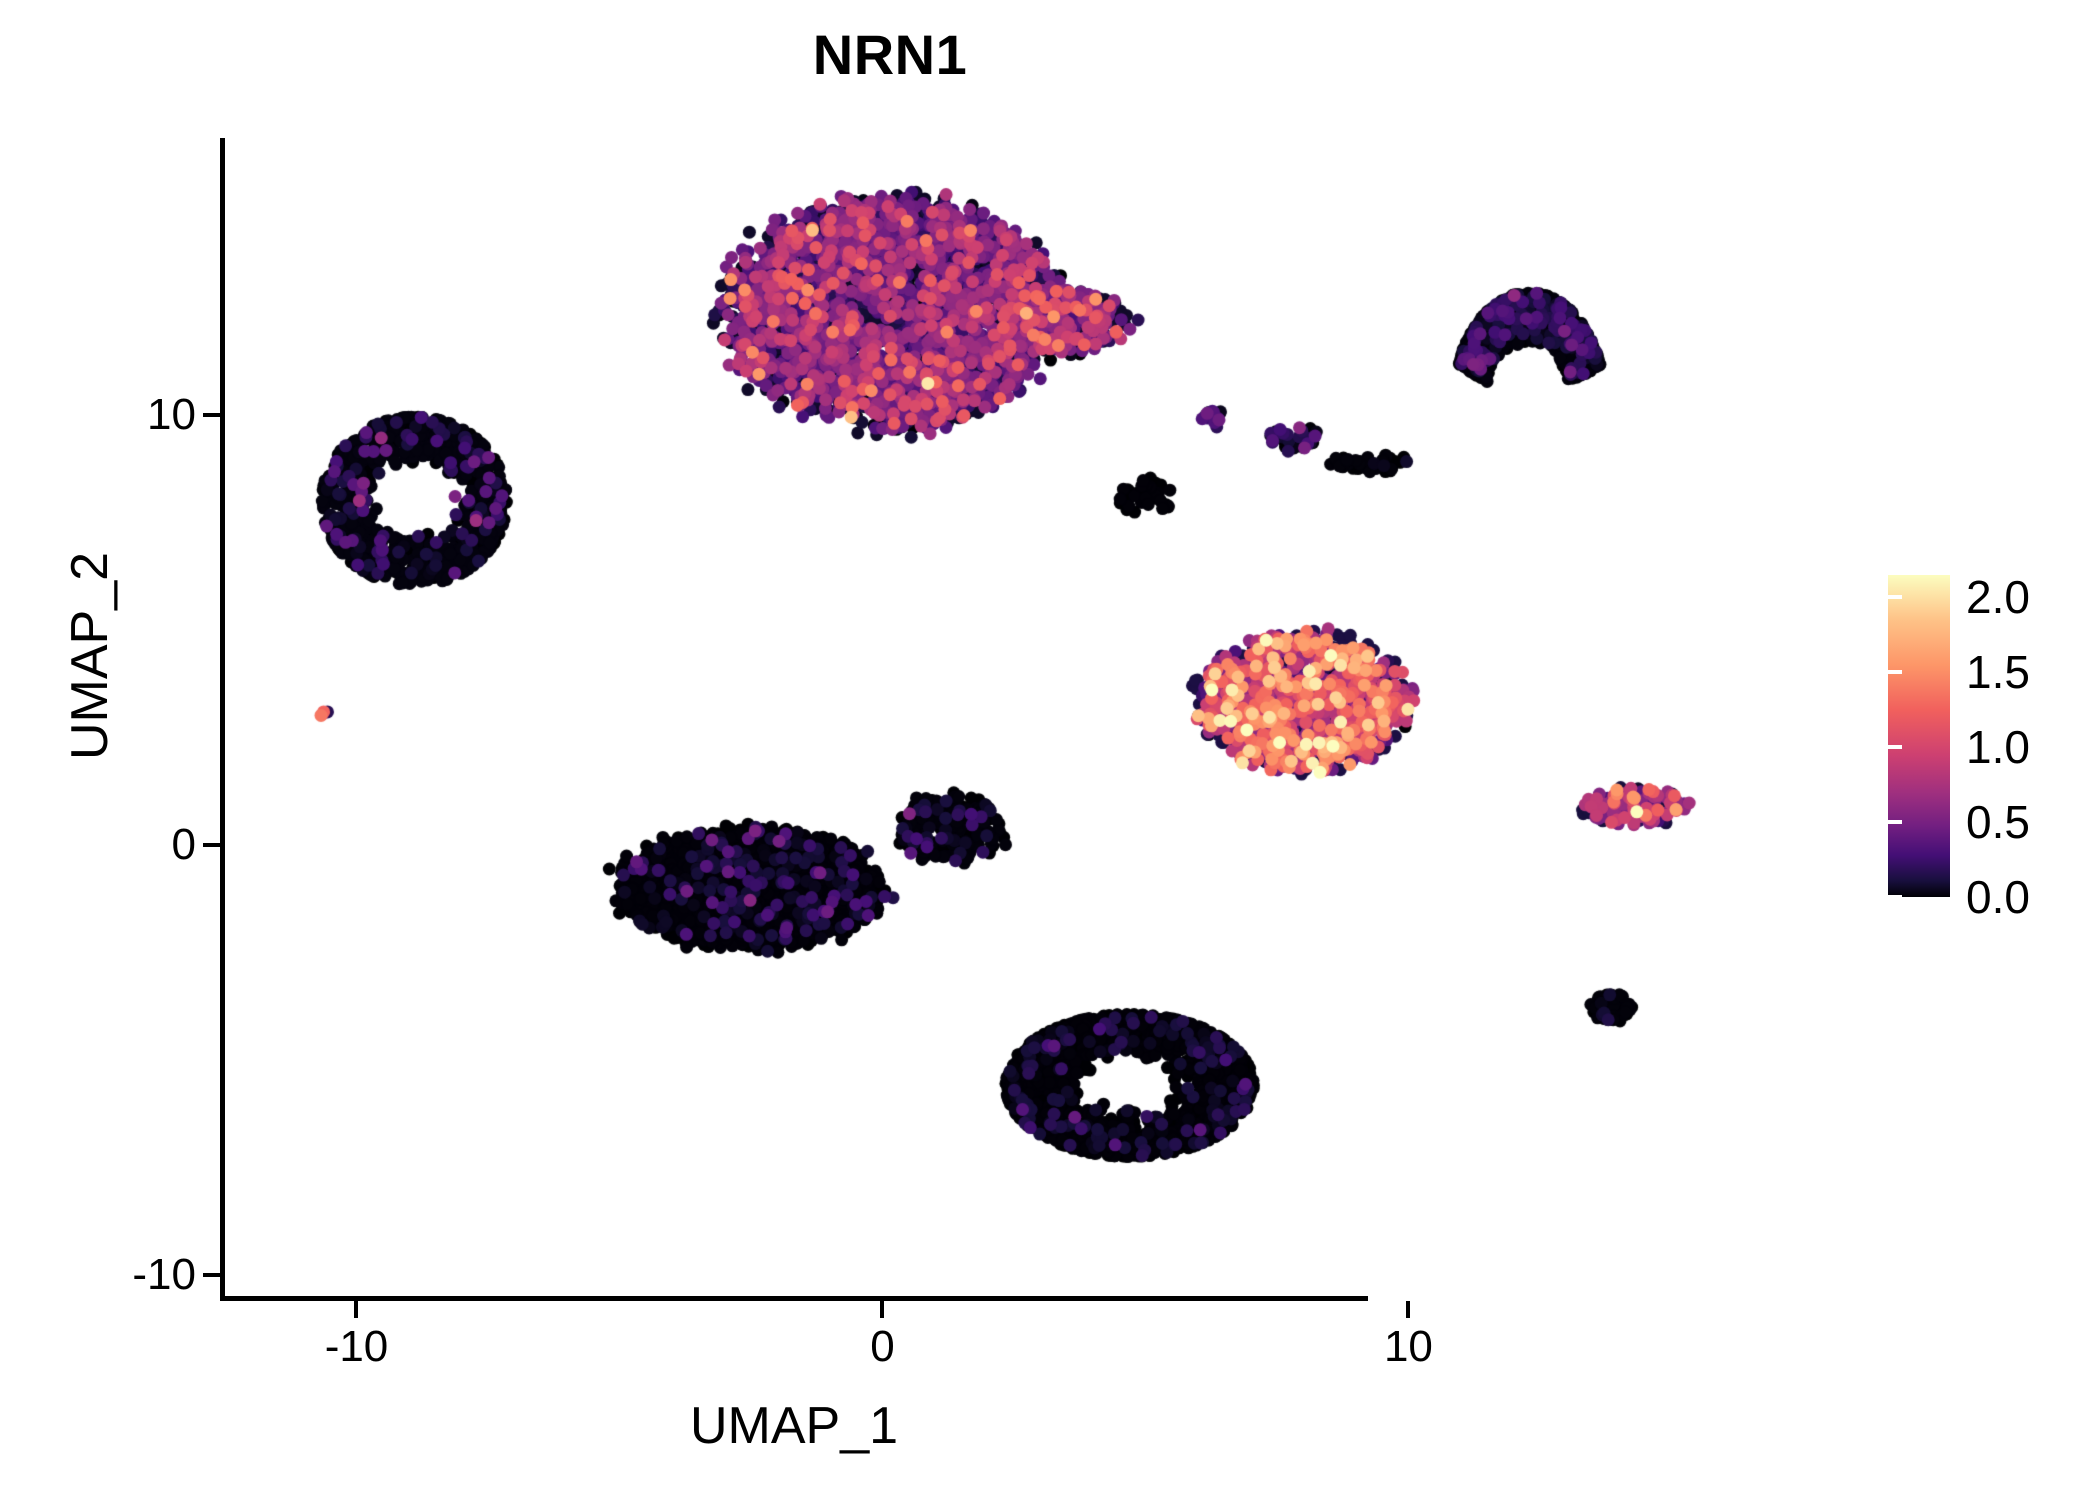 The image size is (2100, 1500). Describe the element at coordinates (1998, 747) in the screenshot. I see `colorbar-tick-label: 1.0` at that location.